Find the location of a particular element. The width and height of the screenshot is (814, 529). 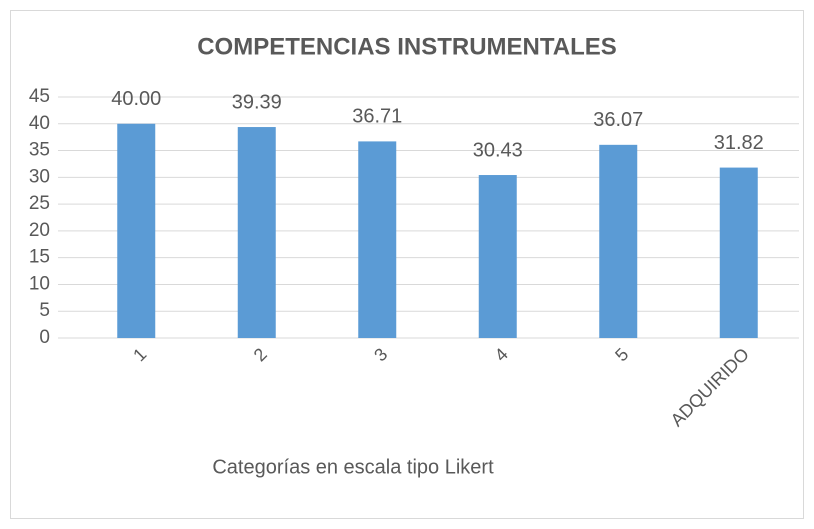

chart-title: COMPETENCIAS INSTRUMENTALES is located at coordinates (407, 46).